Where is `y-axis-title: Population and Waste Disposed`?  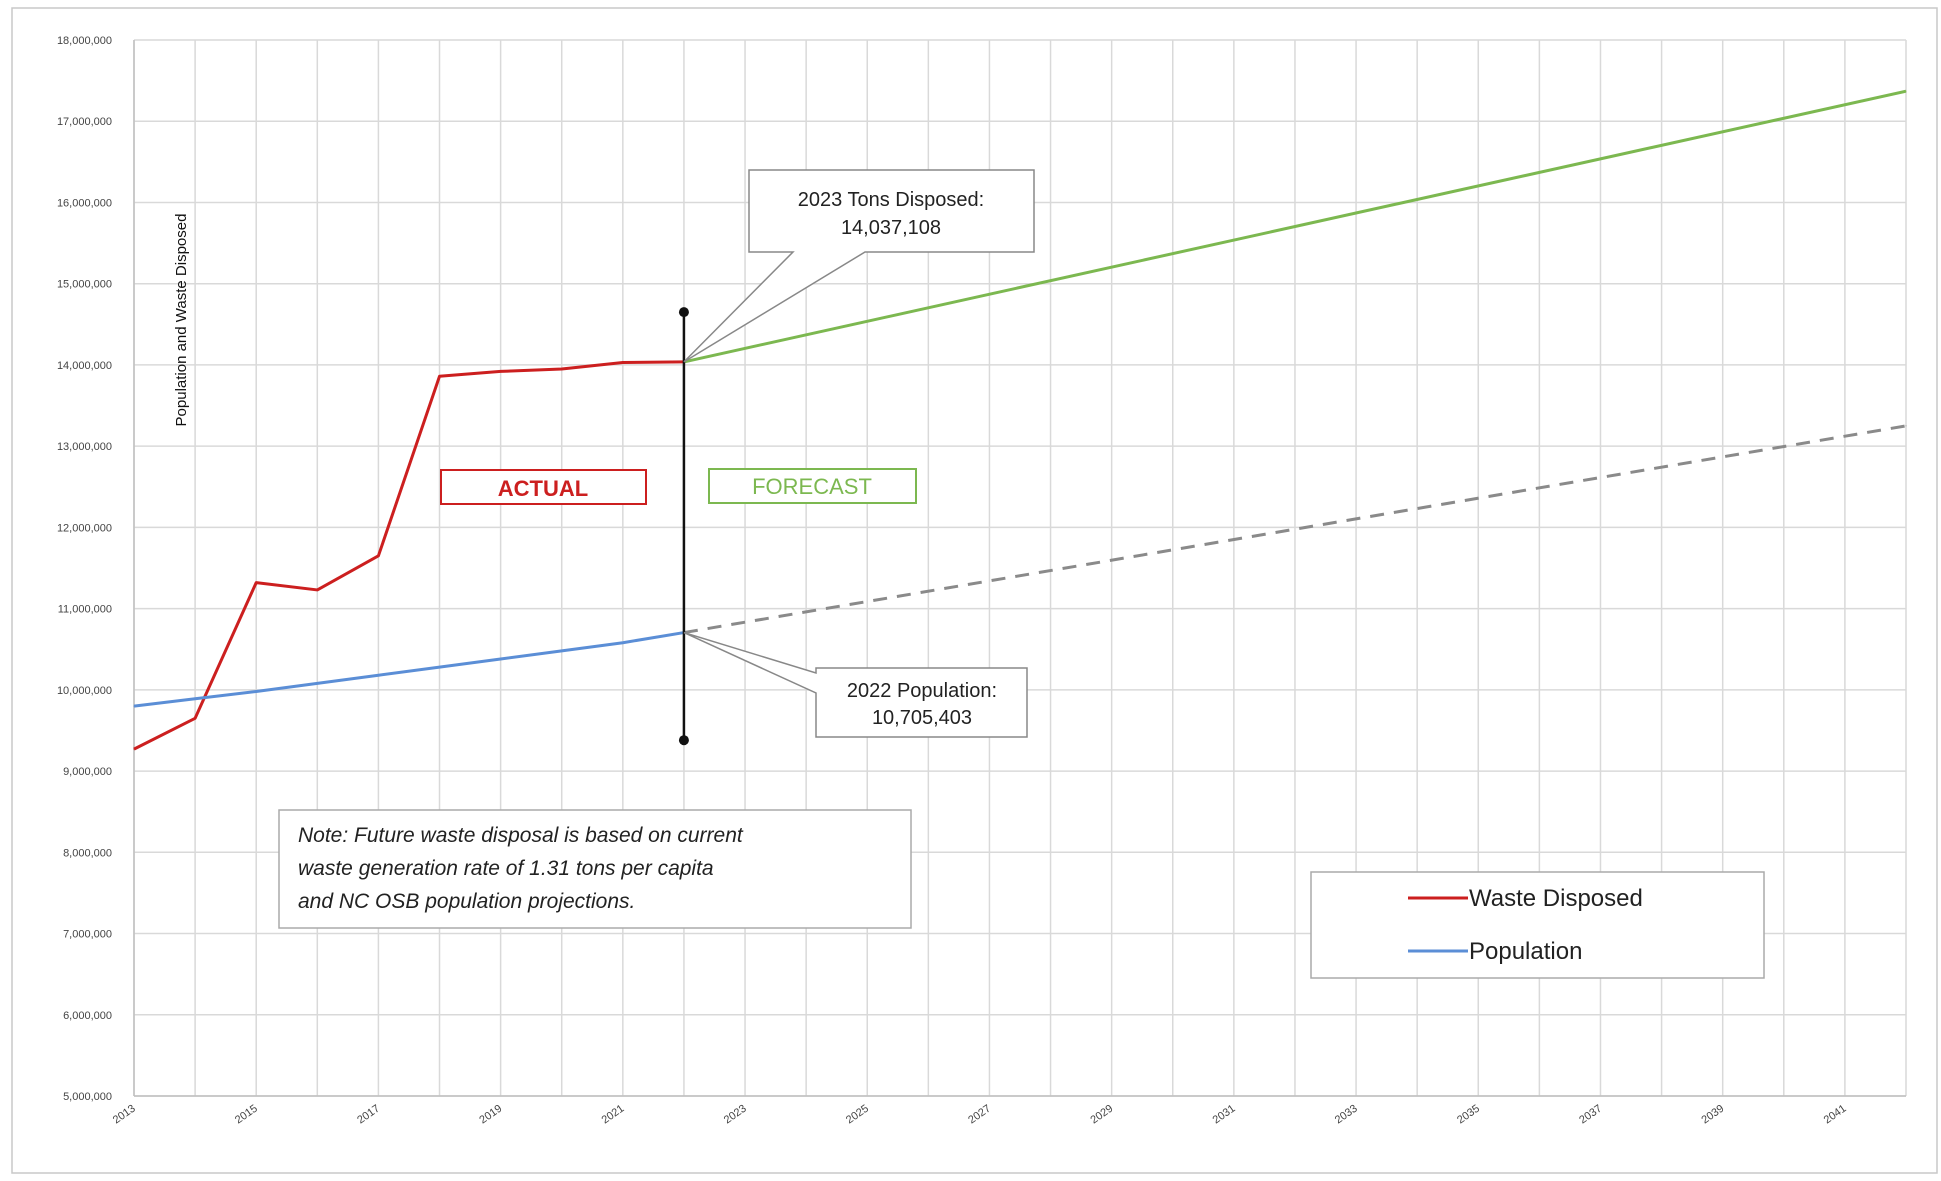
y-axis-title: Population and Waste Disposed is located at coordinates (181, 320).